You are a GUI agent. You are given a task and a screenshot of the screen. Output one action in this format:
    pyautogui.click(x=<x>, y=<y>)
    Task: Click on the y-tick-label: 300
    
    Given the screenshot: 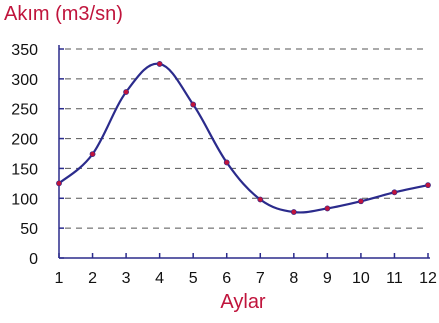 What is the action you would take?
    pyautogui.click(x=24, y=80)
    